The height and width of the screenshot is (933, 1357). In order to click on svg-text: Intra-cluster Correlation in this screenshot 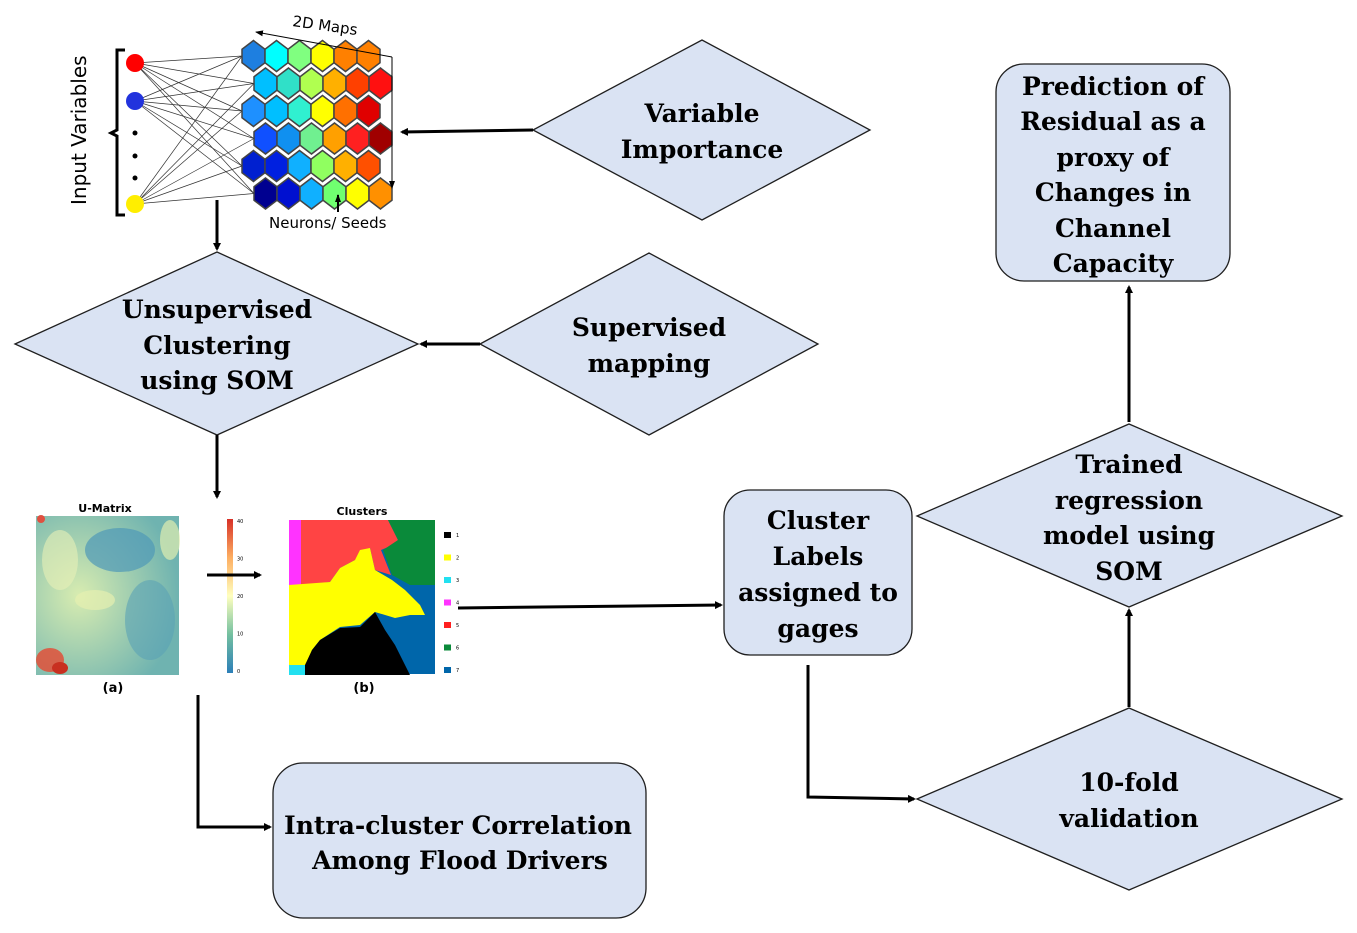, I will do `click(458, 825)`.